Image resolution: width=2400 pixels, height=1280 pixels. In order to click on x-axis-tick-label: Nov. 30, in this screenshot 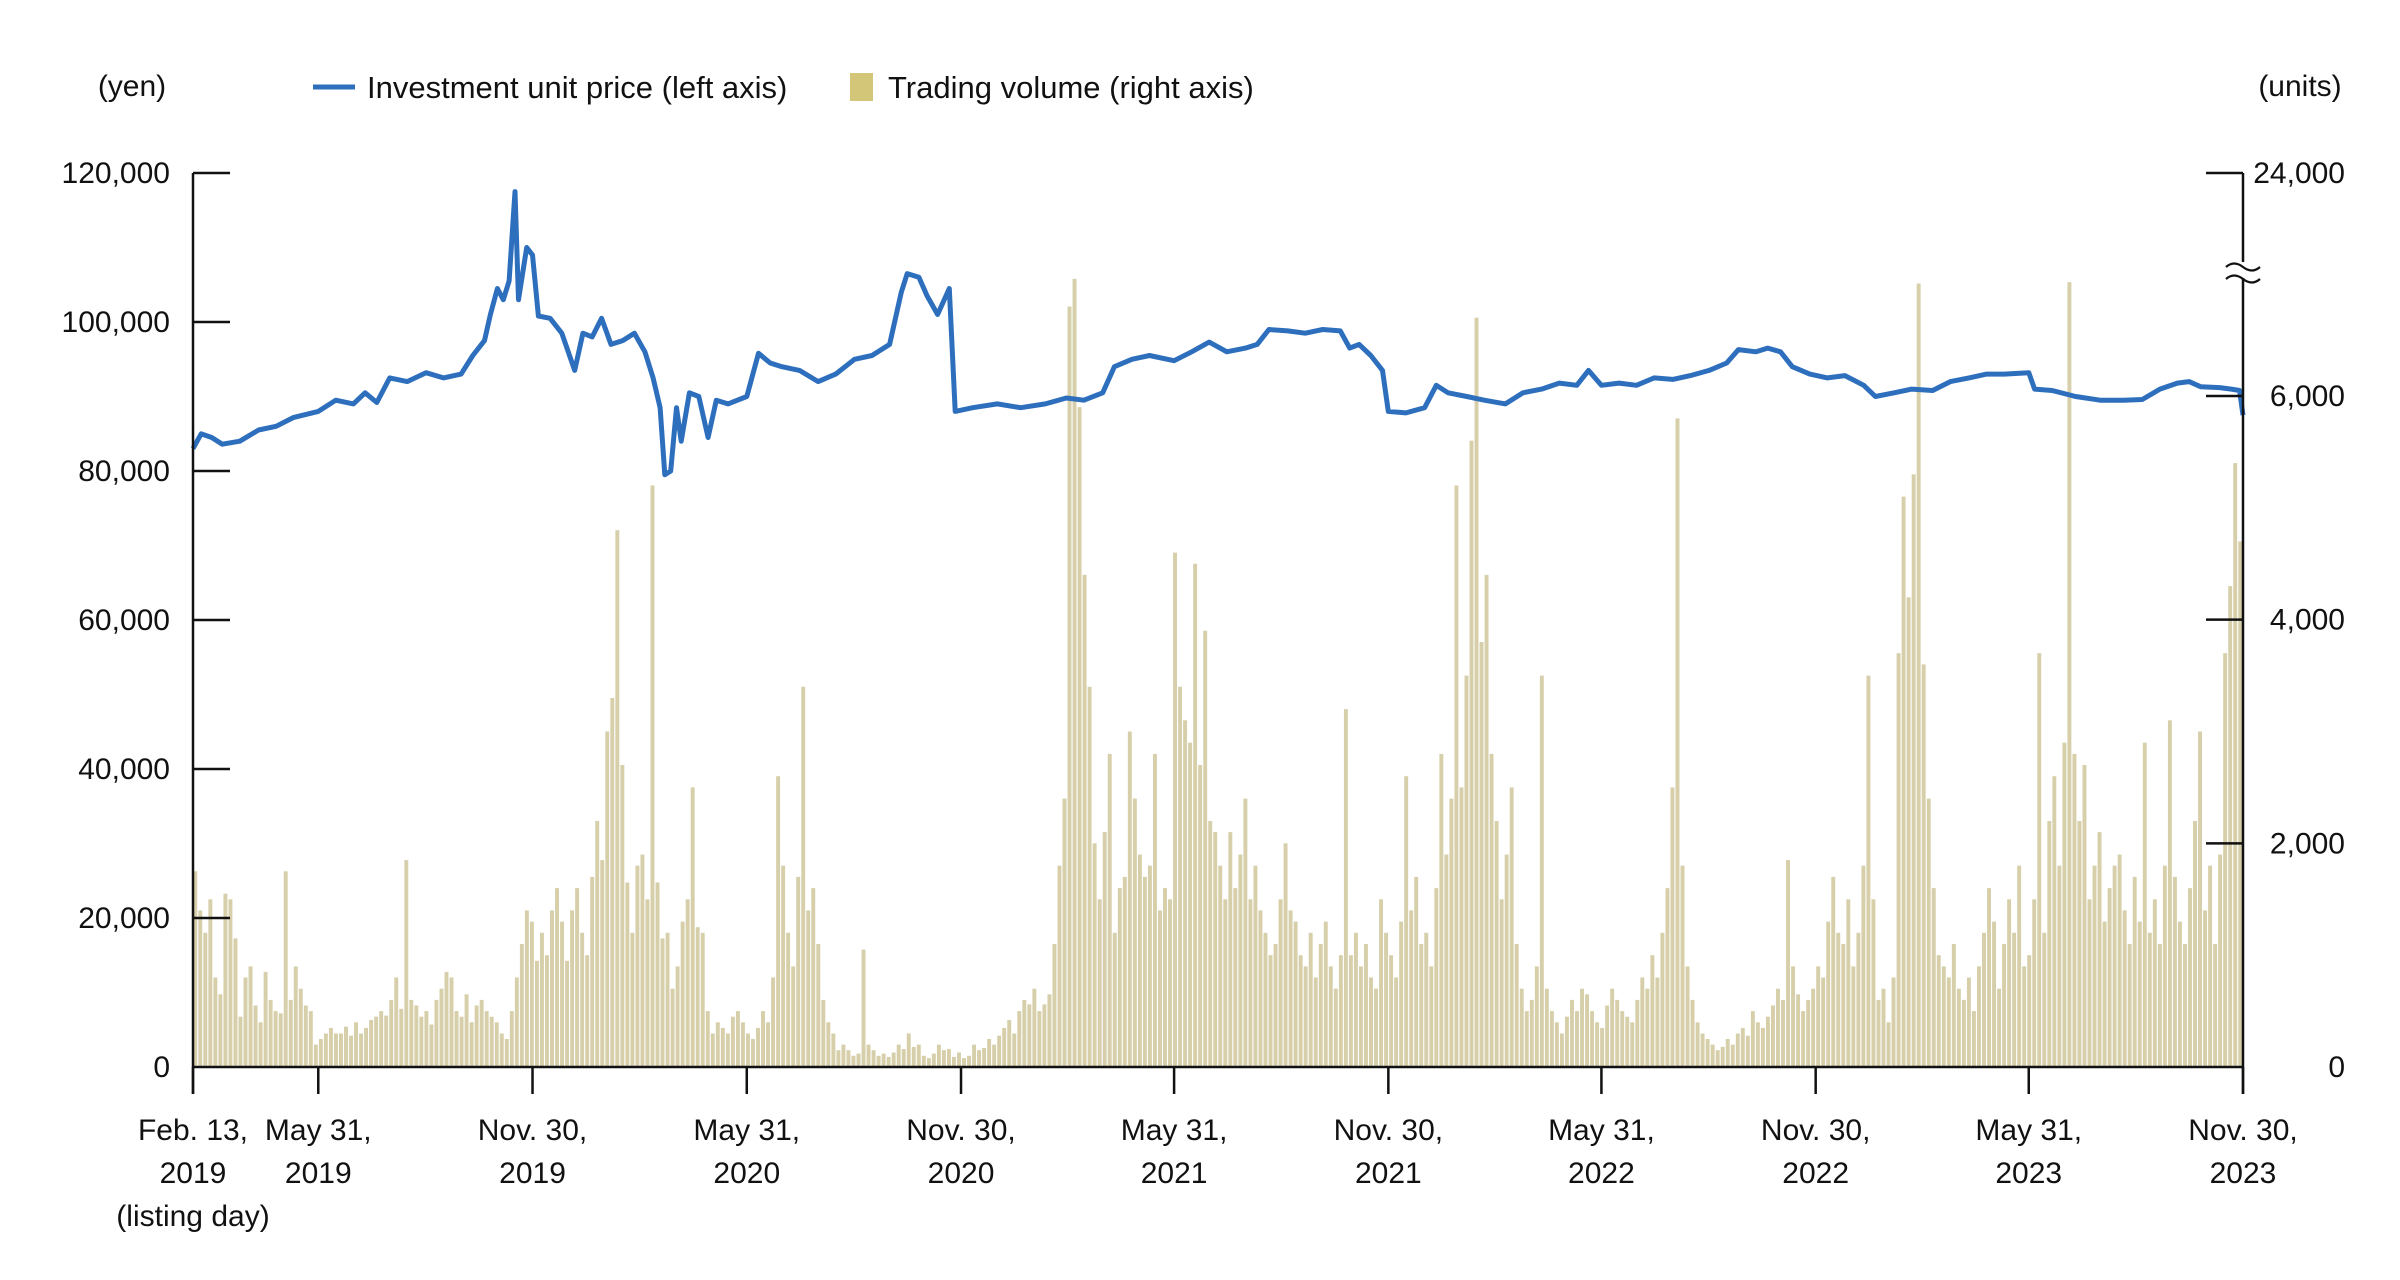, I will do `click(2243, 1130)`.